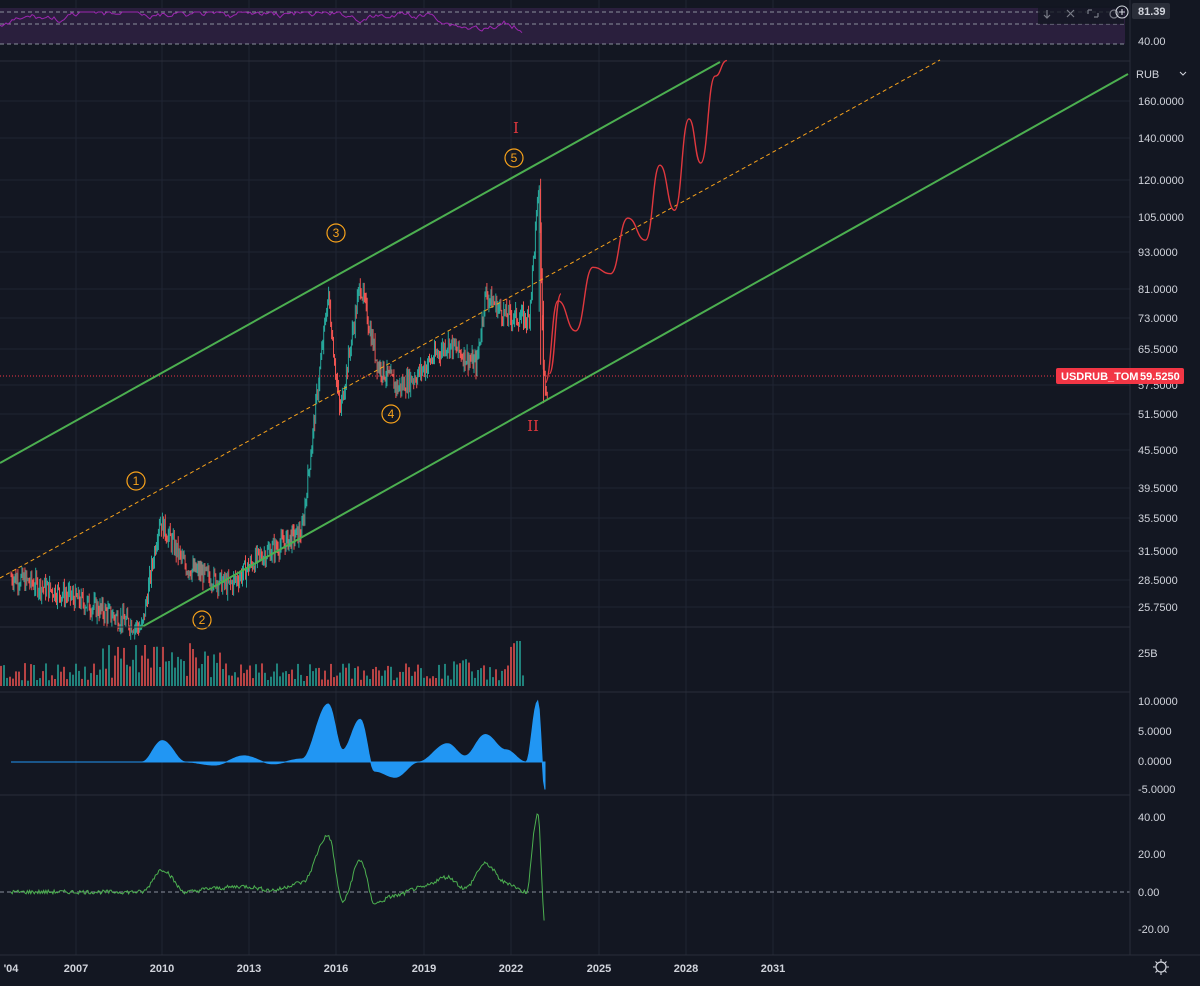  What do you see at coordinates (533, 426) in the screenshot?
I see `wave-label-roman-ii: II` at bounding box center [533, 426].